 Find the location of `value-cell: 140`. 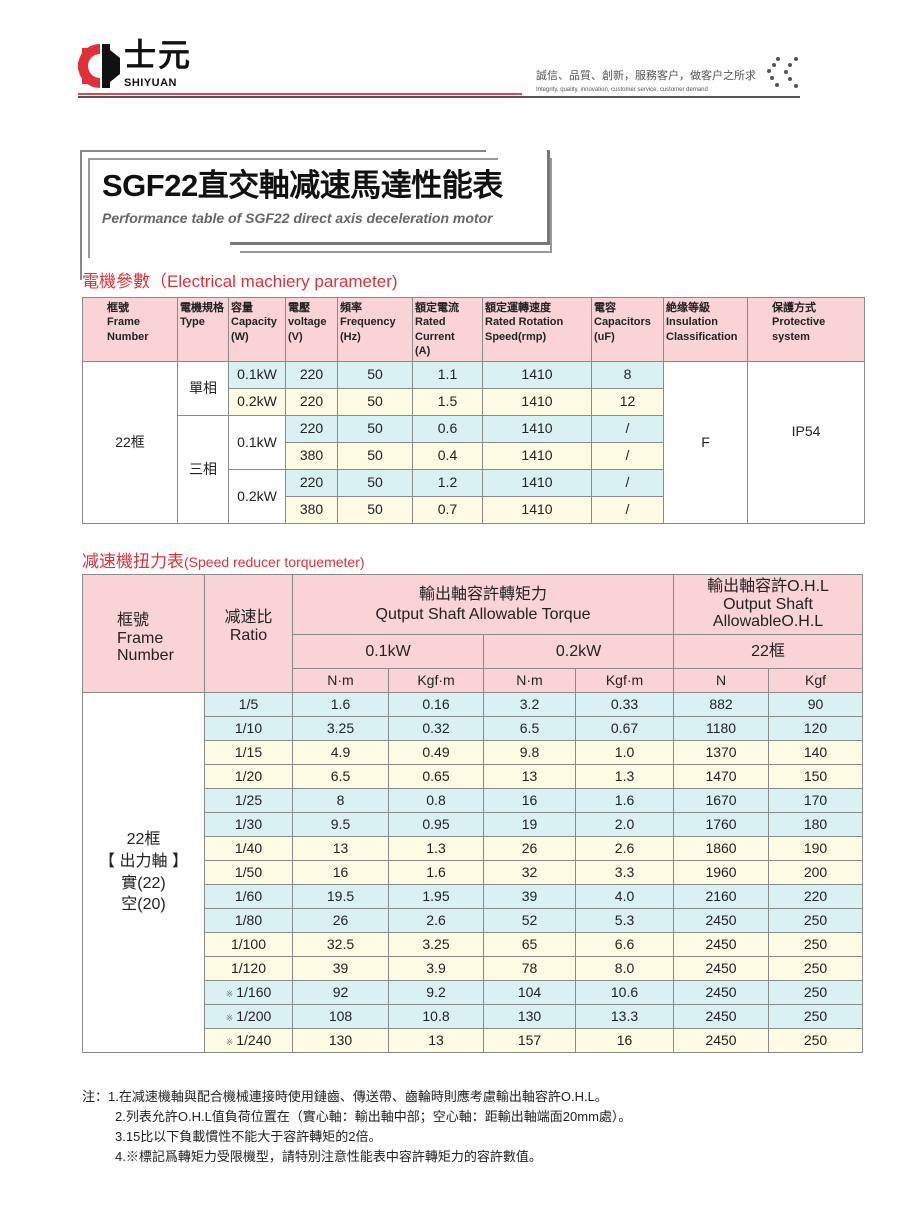

value-cell: 140 is located at coordinates (816, 752).